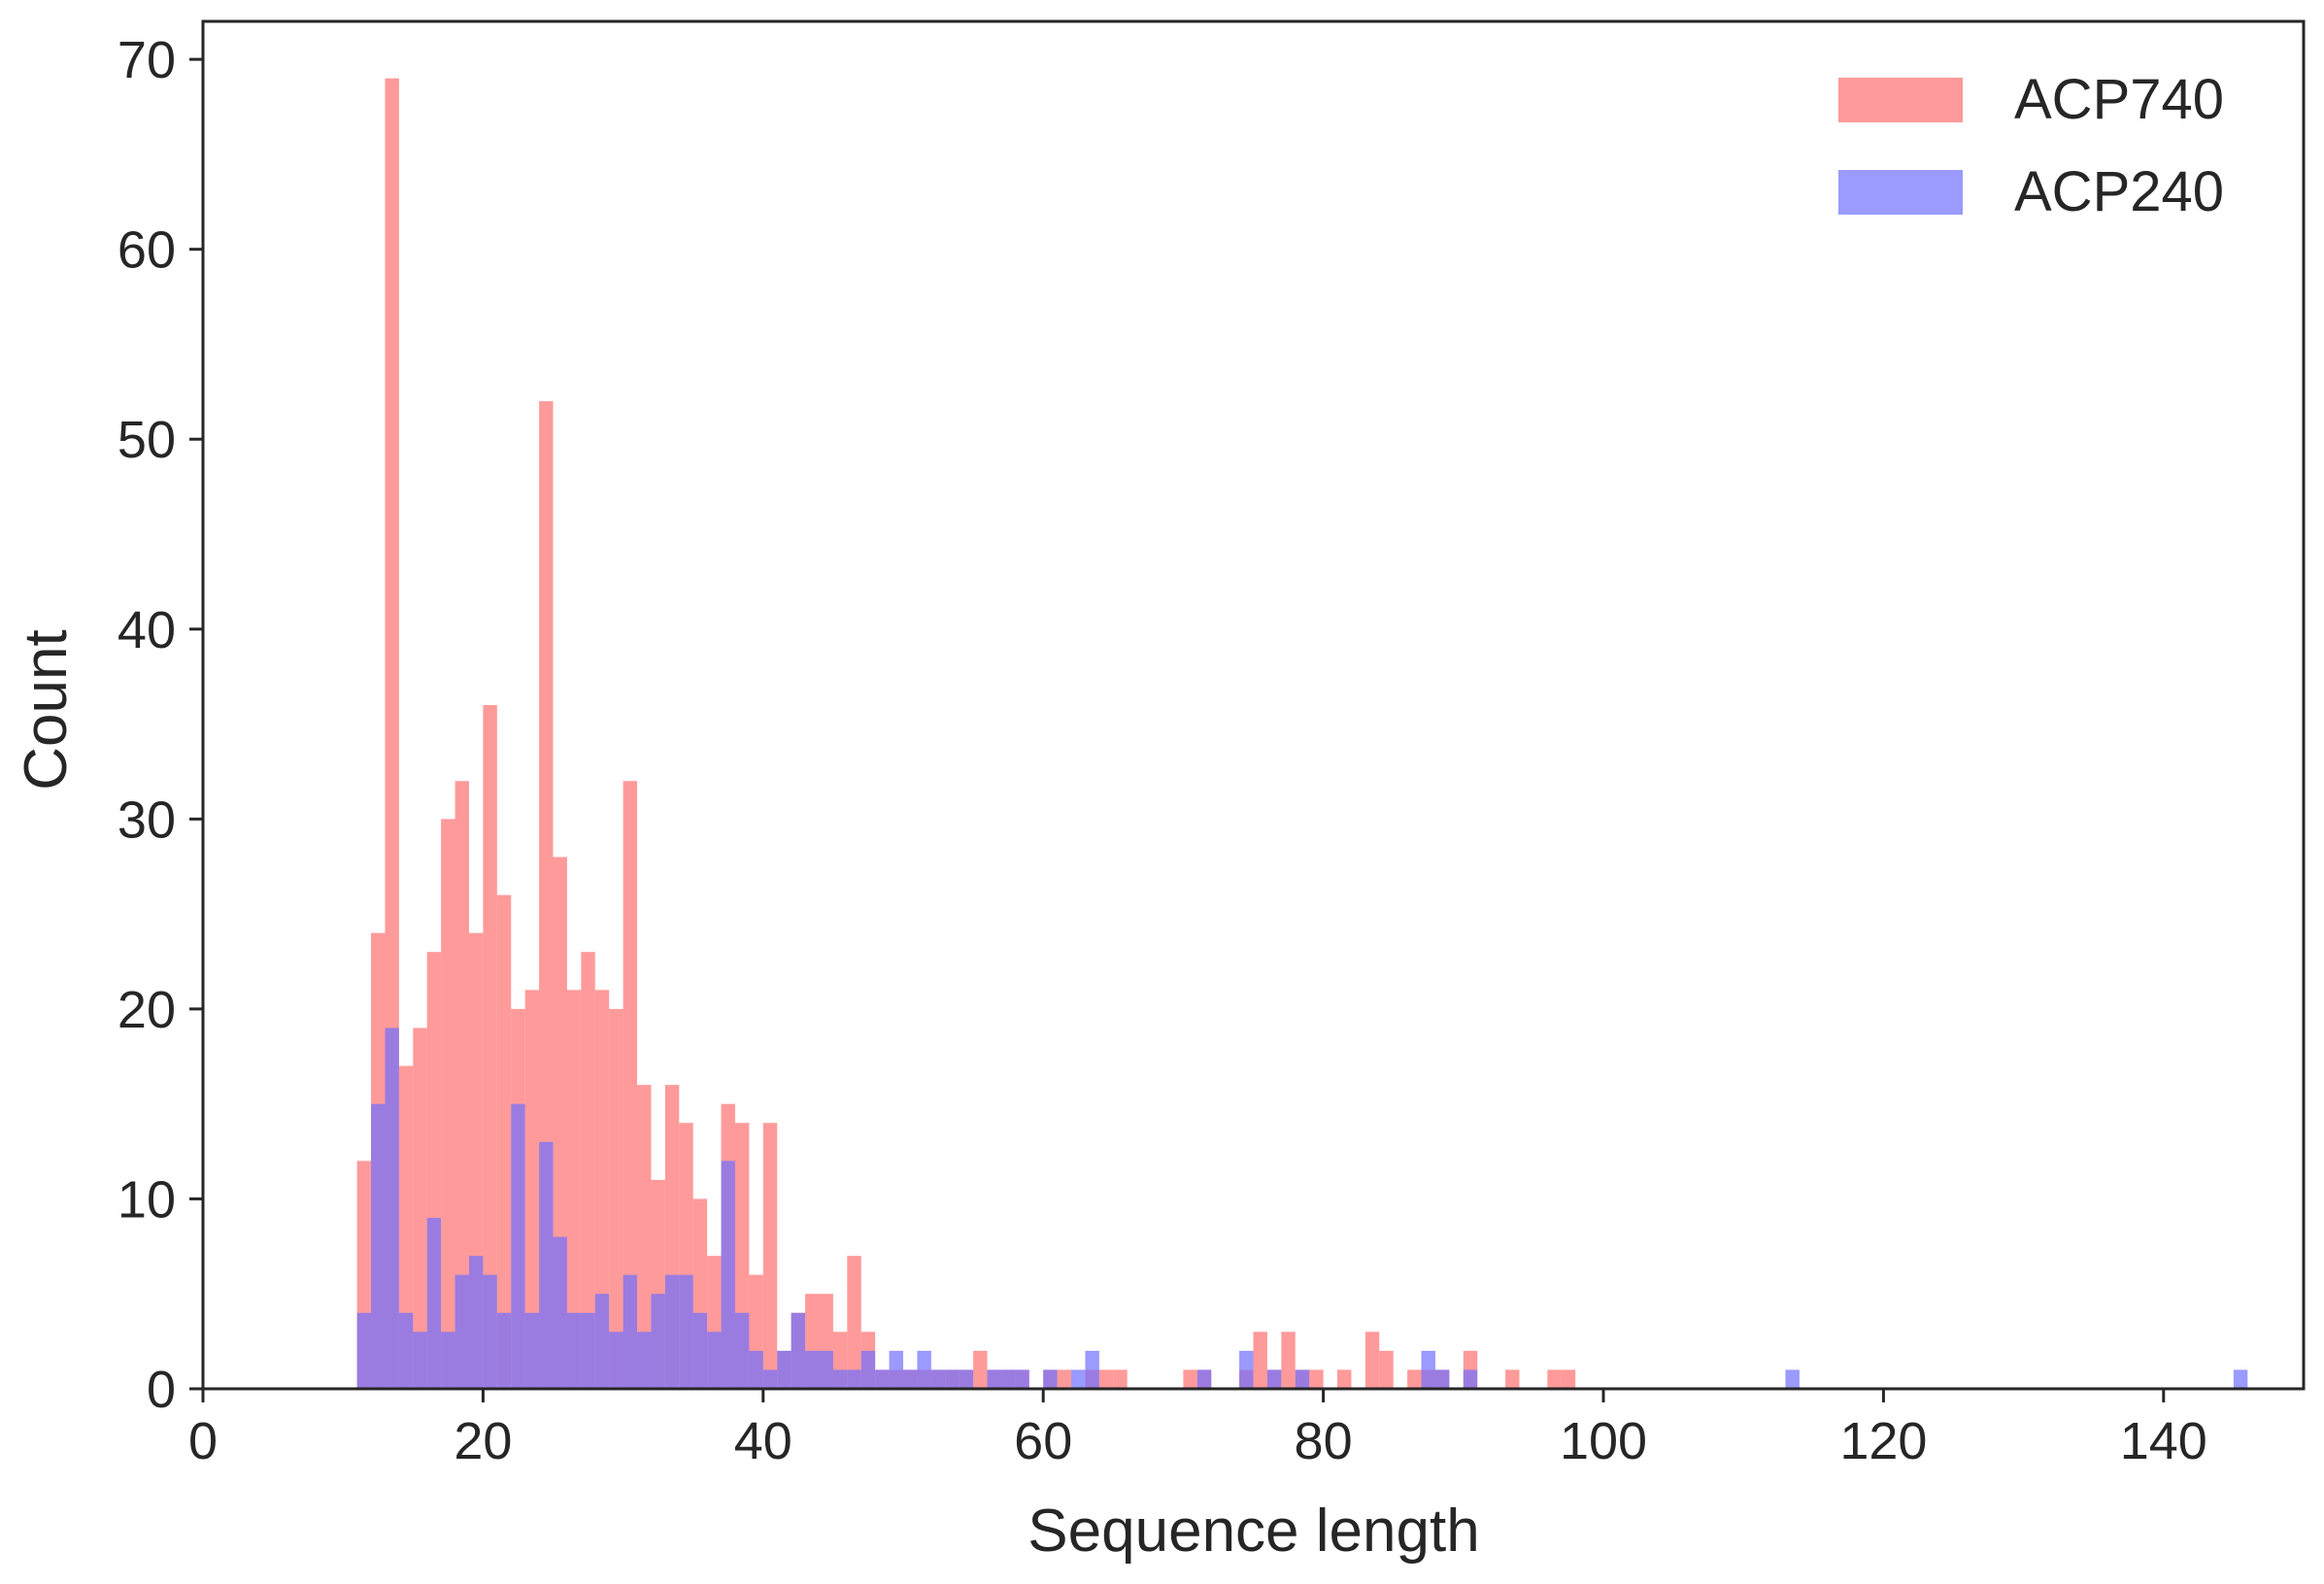  I want to click on y-tick-label: 10, so click(147, 1199).